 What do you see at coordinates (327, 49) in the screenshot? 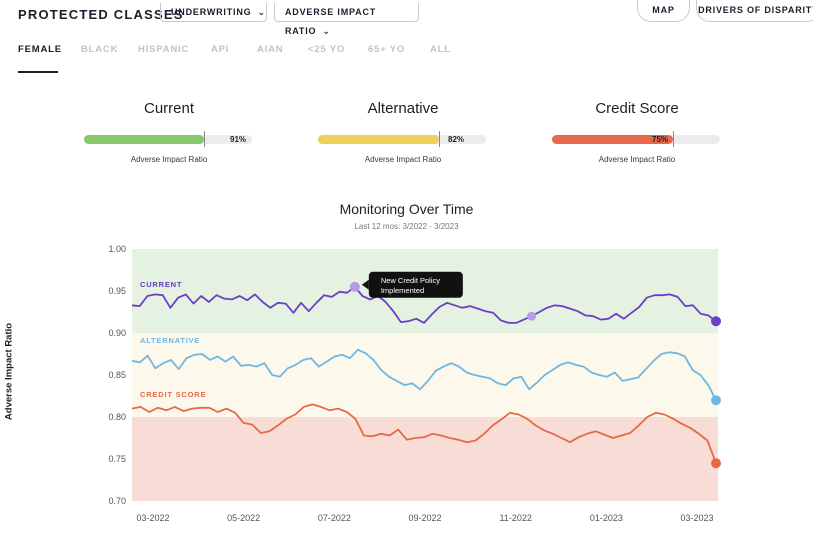
I see `tab-under-25: <25 YO` at bounding box center [327, 49].